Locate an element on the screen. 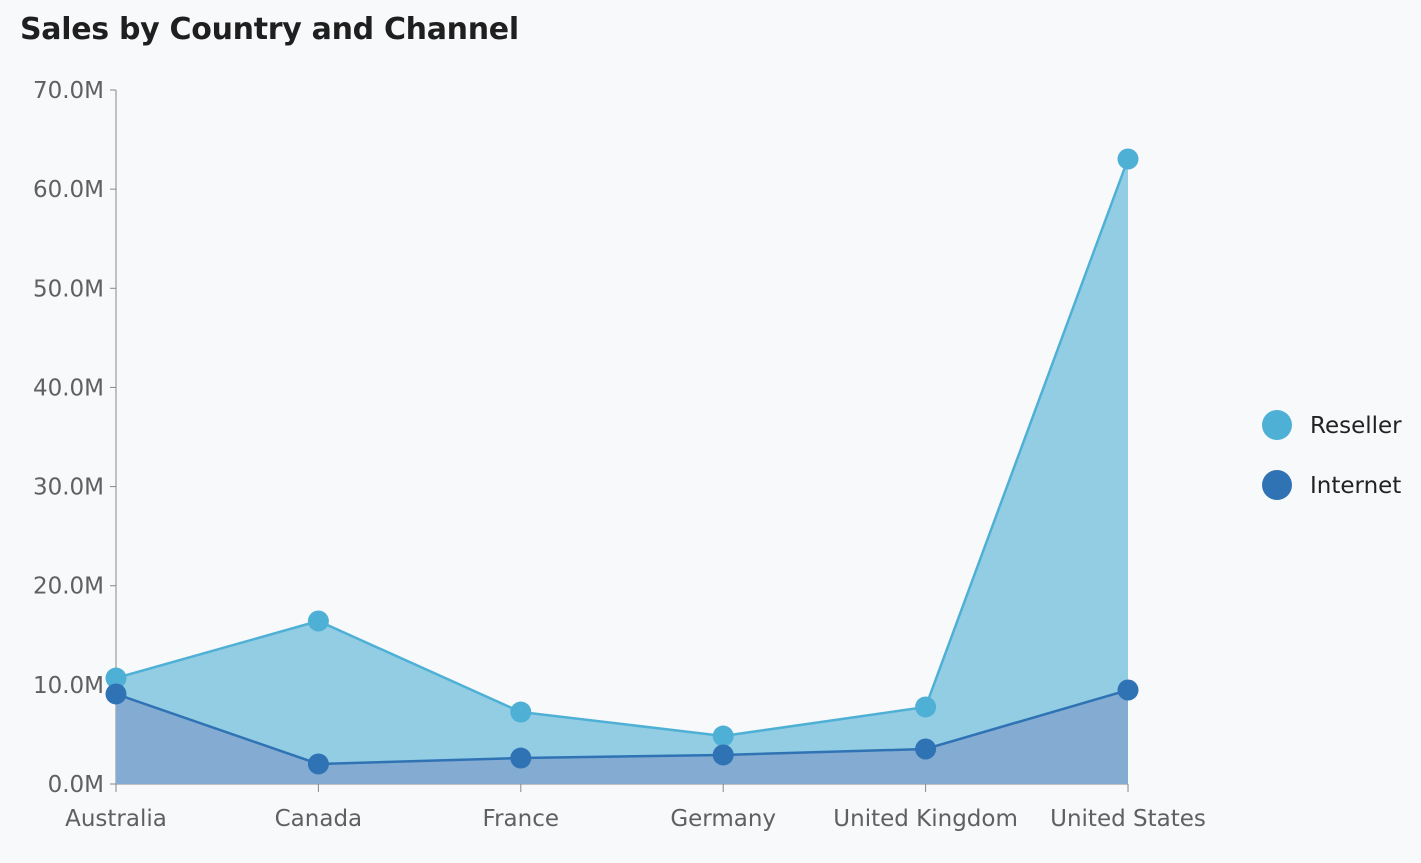 This screenshot has height=863, width=1421. y-tick-label: 60.0M is located at coordinates (68, 190).